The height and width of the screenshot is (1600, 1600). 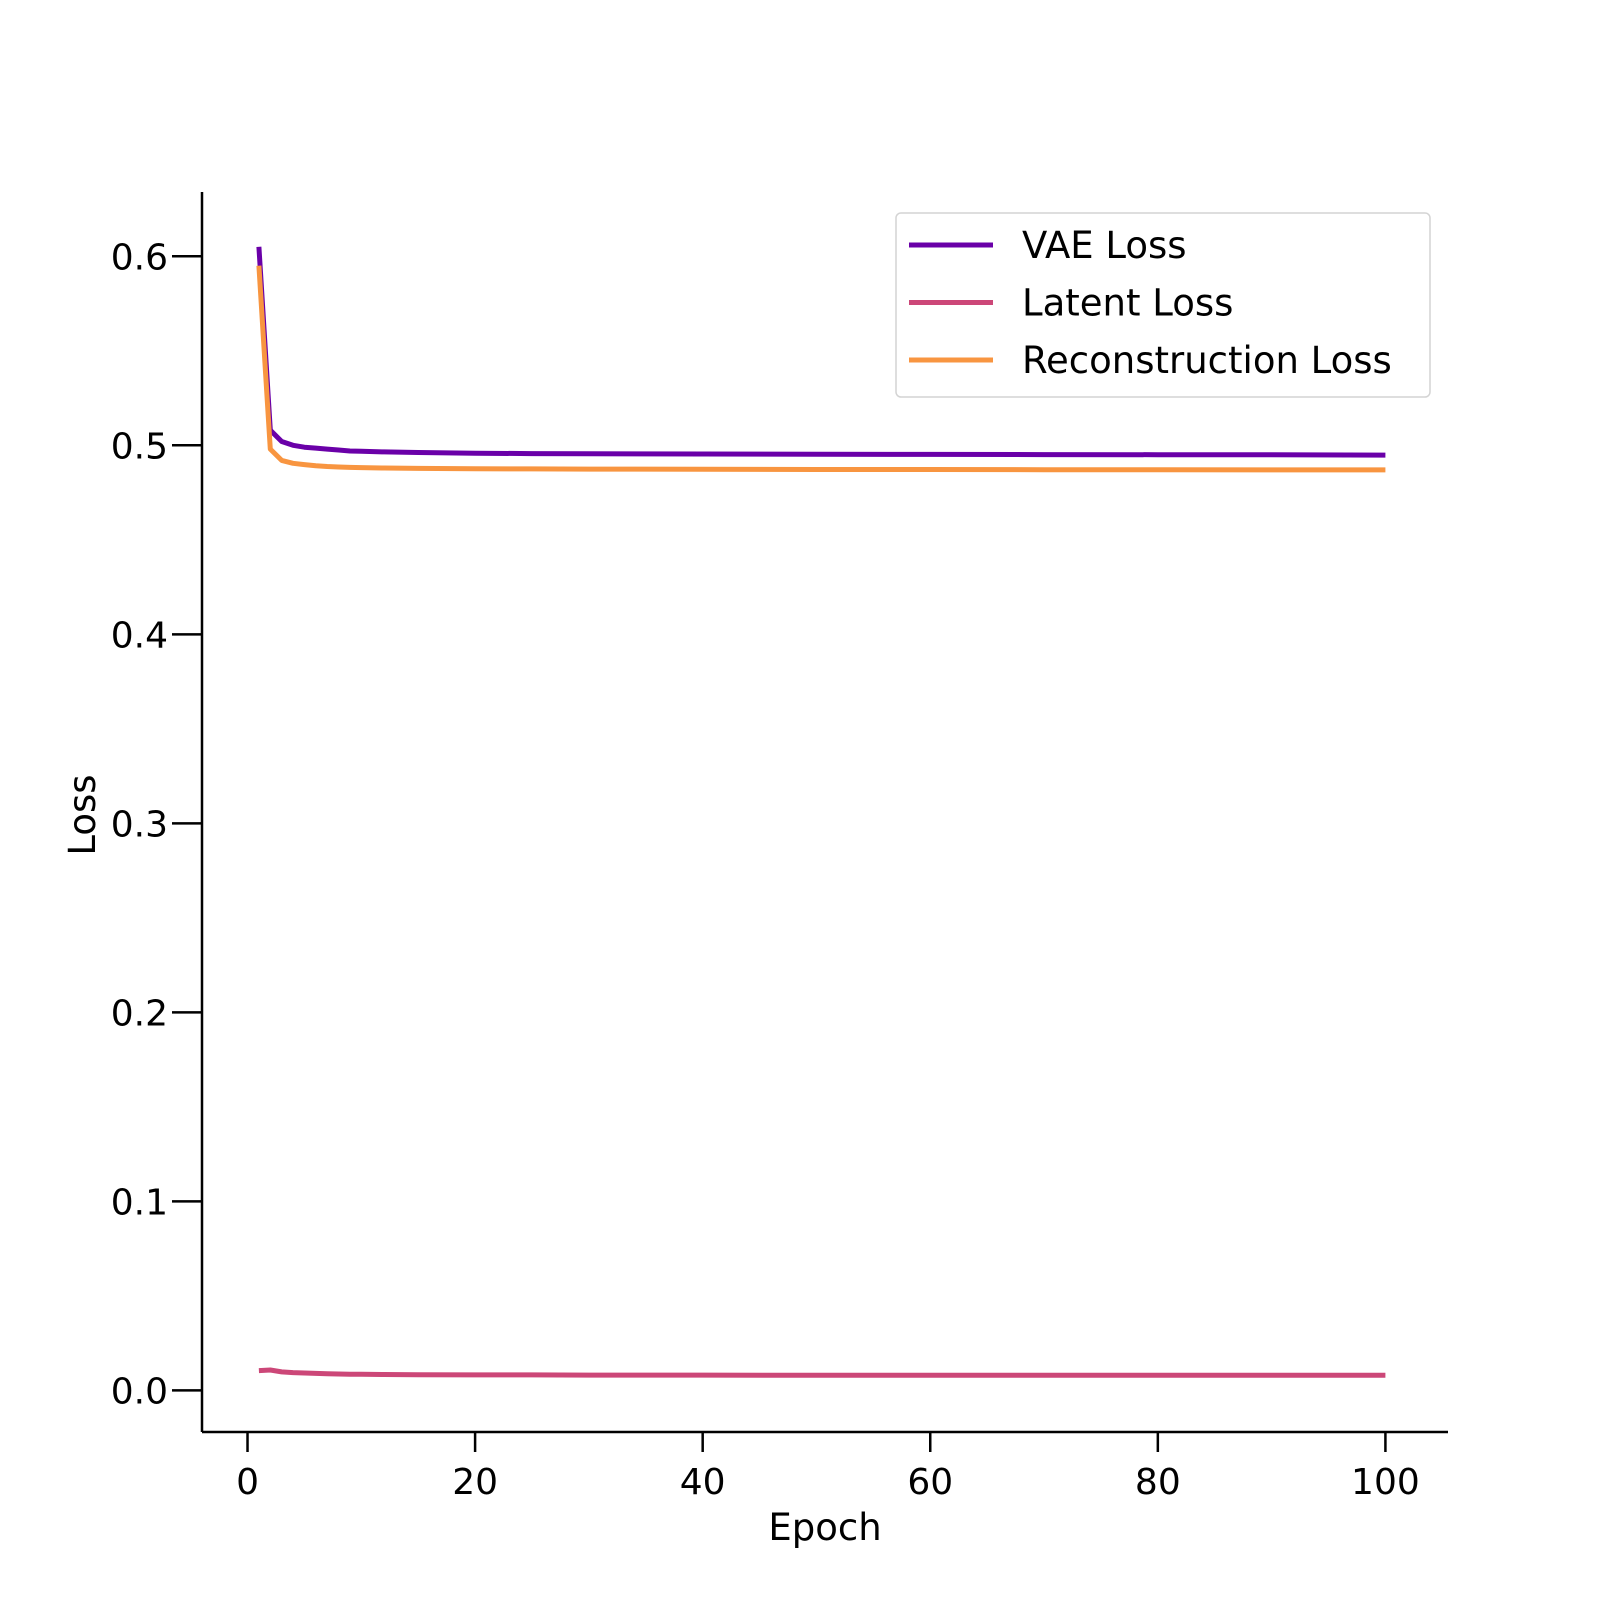 What do you see at coordinates (475, 1482) in the screenshot?
I see `x-tick-label: 20` at bounding box center [475, 1482].